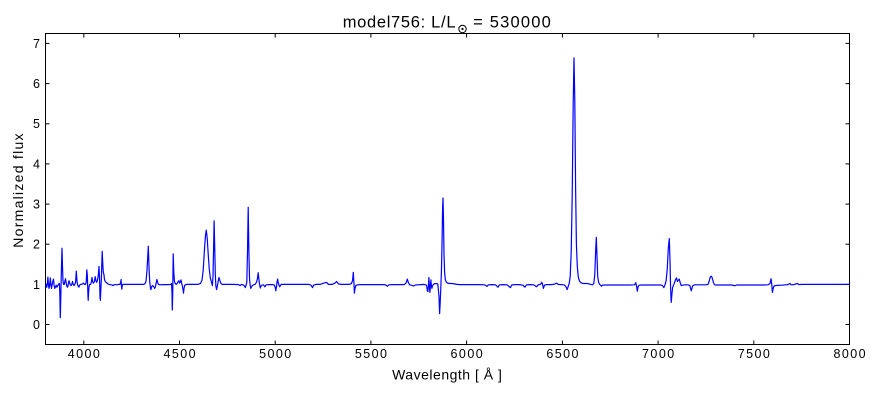  Describe the element at coordinates (36, 44) in the screenshot. I see `svg-text: 7` at that location.